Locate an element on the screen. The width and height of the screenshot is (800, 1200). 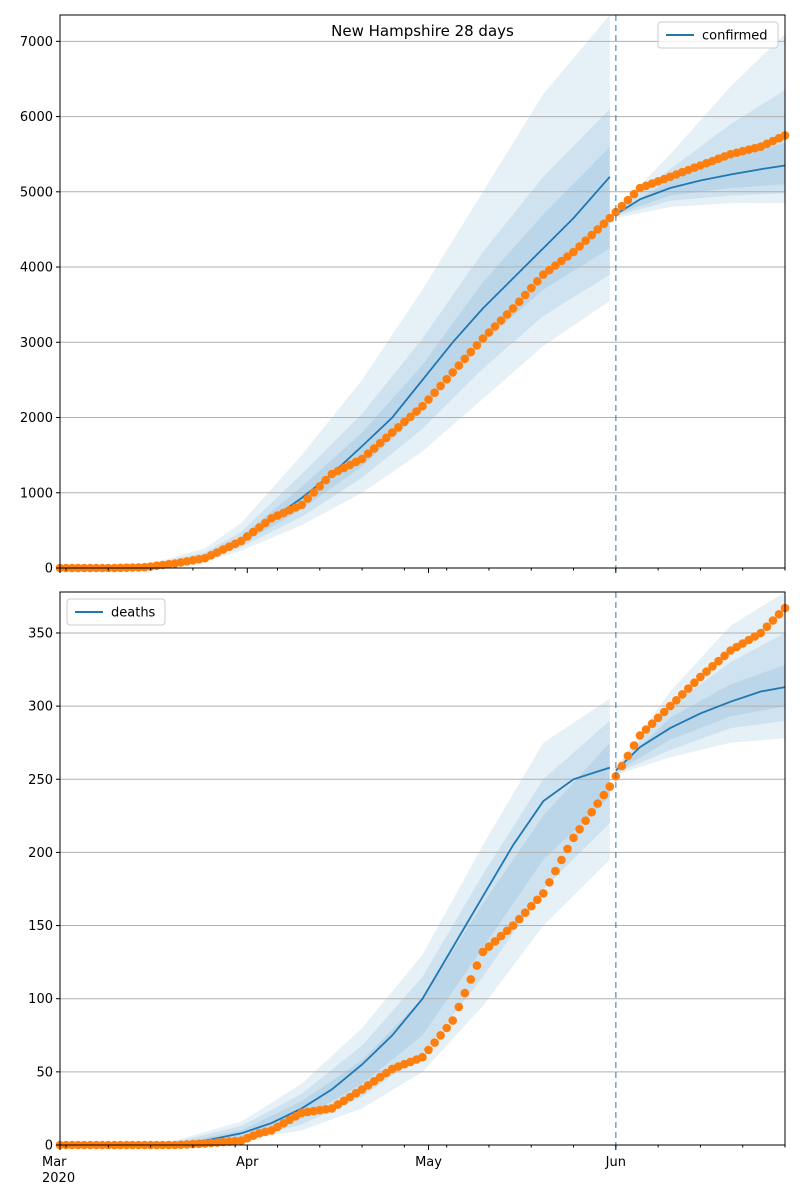
x-tick-label: Apr is located at coordinates (247, 1162).